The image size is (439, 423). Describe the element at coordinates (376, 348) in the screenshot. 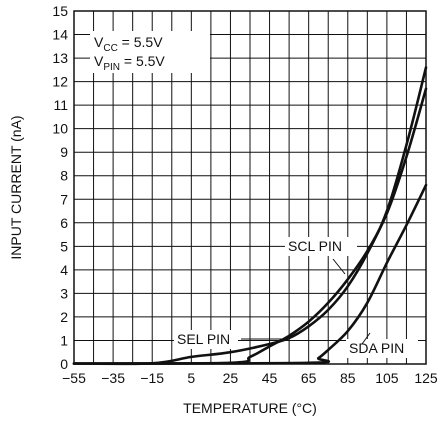

I see `sda-pin-label: SDA PIN` at that location.